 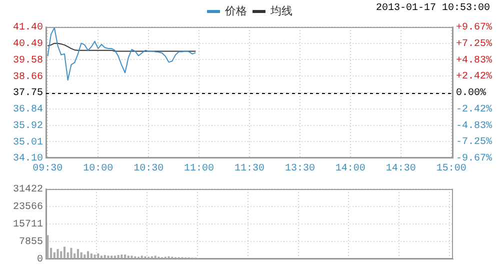 What do you see at coordinates (27, 208) in the screenshot?
I see `y-tick-label: 23566` at bounding box center [27, 208].